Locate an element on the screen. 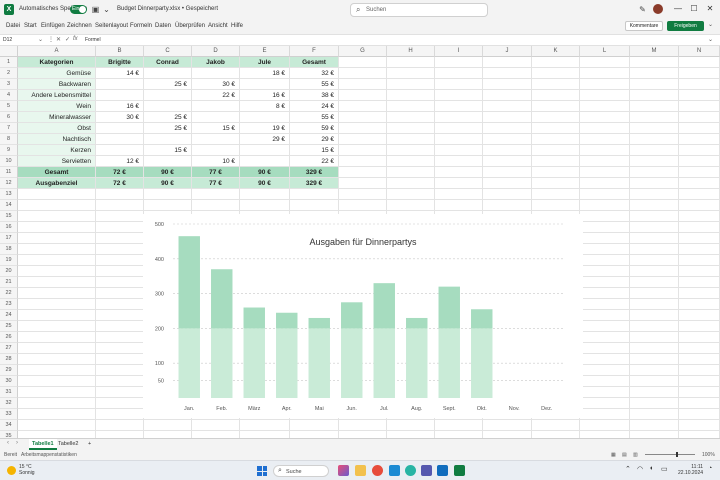  save-icon: ▣ is located at coordinates (95, 9).